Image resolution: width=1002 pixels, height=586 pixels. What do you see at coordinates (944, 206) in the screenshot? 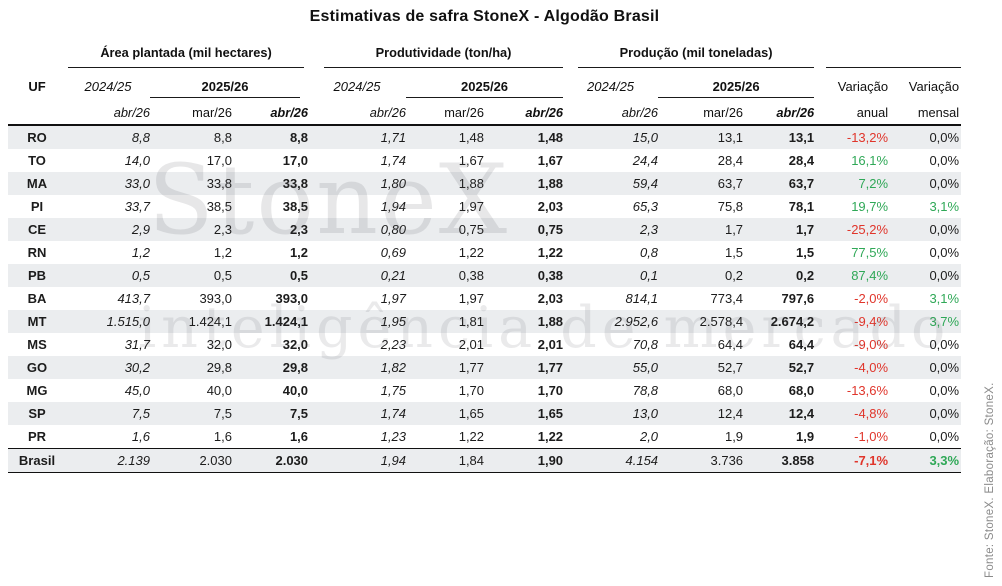
I see `variation-monthly-value: 3,1%` at bounding box center [944, 206].